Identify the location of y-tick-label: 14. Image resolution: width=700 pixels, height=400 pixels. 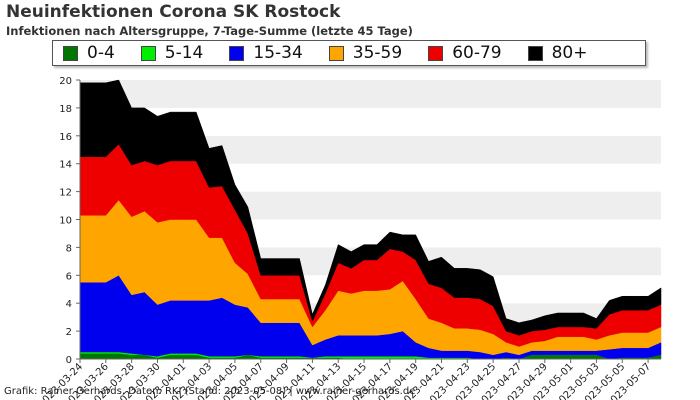
(65, 165).